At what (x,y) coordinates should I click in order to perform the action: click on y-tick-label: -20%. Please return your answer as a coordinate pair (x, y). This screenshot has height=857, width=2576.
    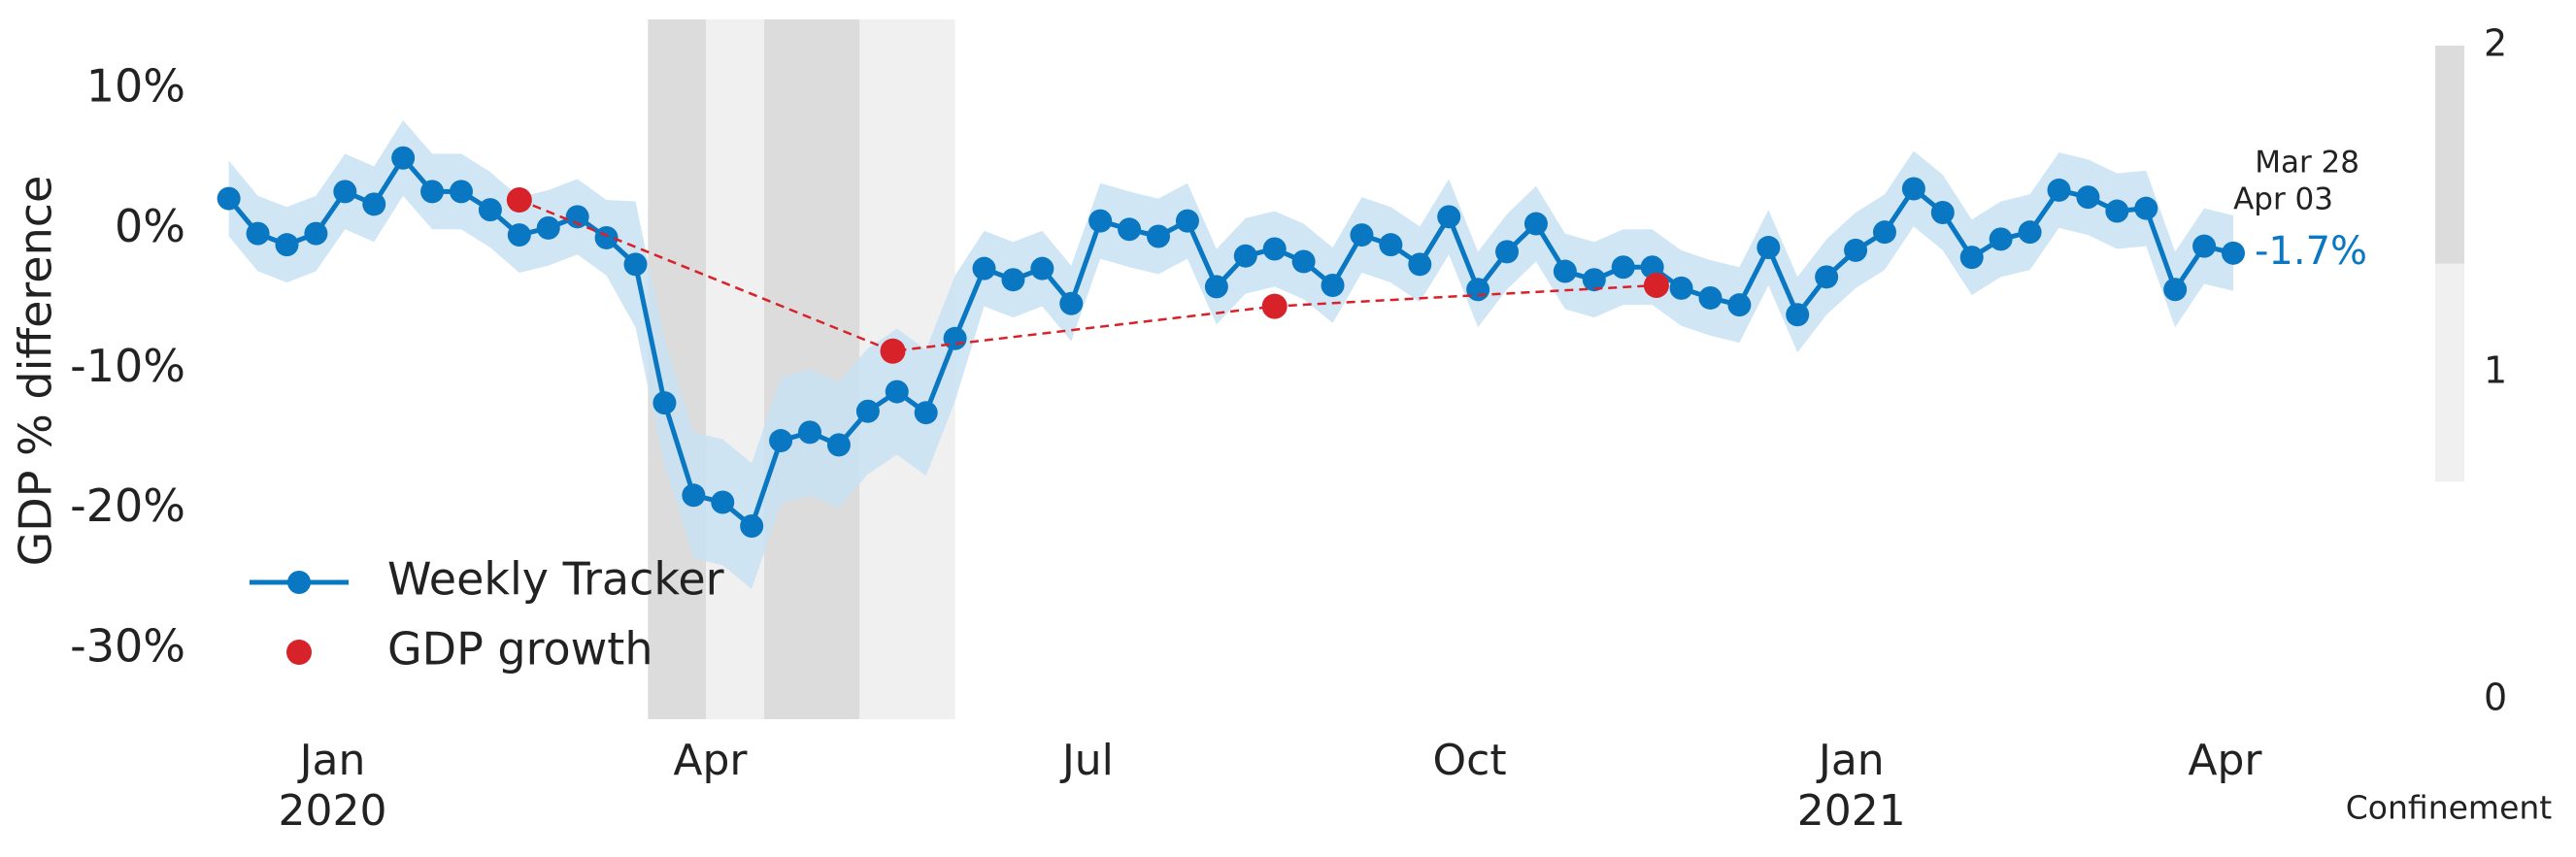
    Looking at the image, I should click on (128, 505).